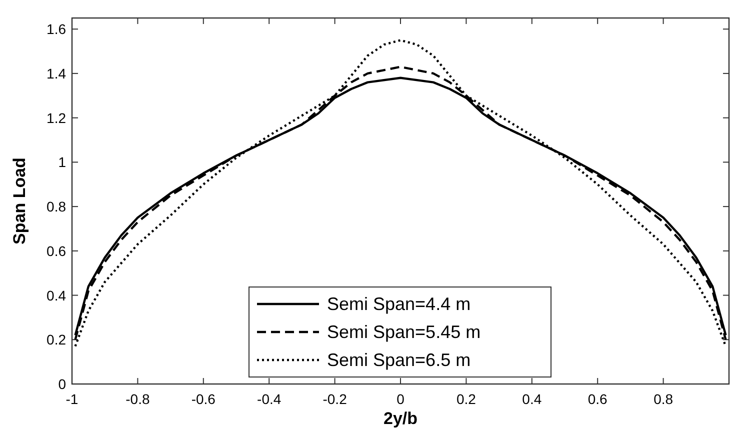  What do you see at coordinates (56, 340) in the screenshot?
I see `y-tick-label: 0.2` at bounding box center [56, 340].